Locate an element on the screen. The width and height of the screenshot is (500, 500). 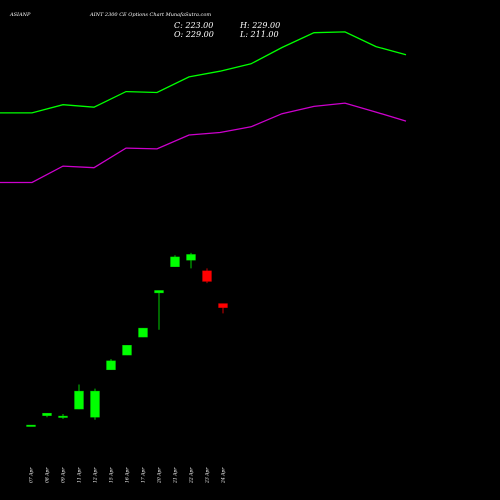
candle-21-apr is located at coordinates (175, 261).